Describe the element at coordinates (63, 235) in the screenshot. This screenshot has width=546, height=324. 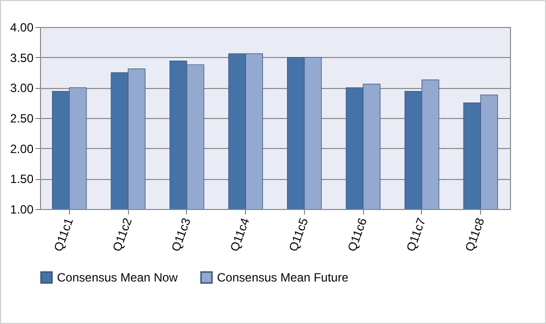
I see `x-tick-label: Q11c1` at that location.